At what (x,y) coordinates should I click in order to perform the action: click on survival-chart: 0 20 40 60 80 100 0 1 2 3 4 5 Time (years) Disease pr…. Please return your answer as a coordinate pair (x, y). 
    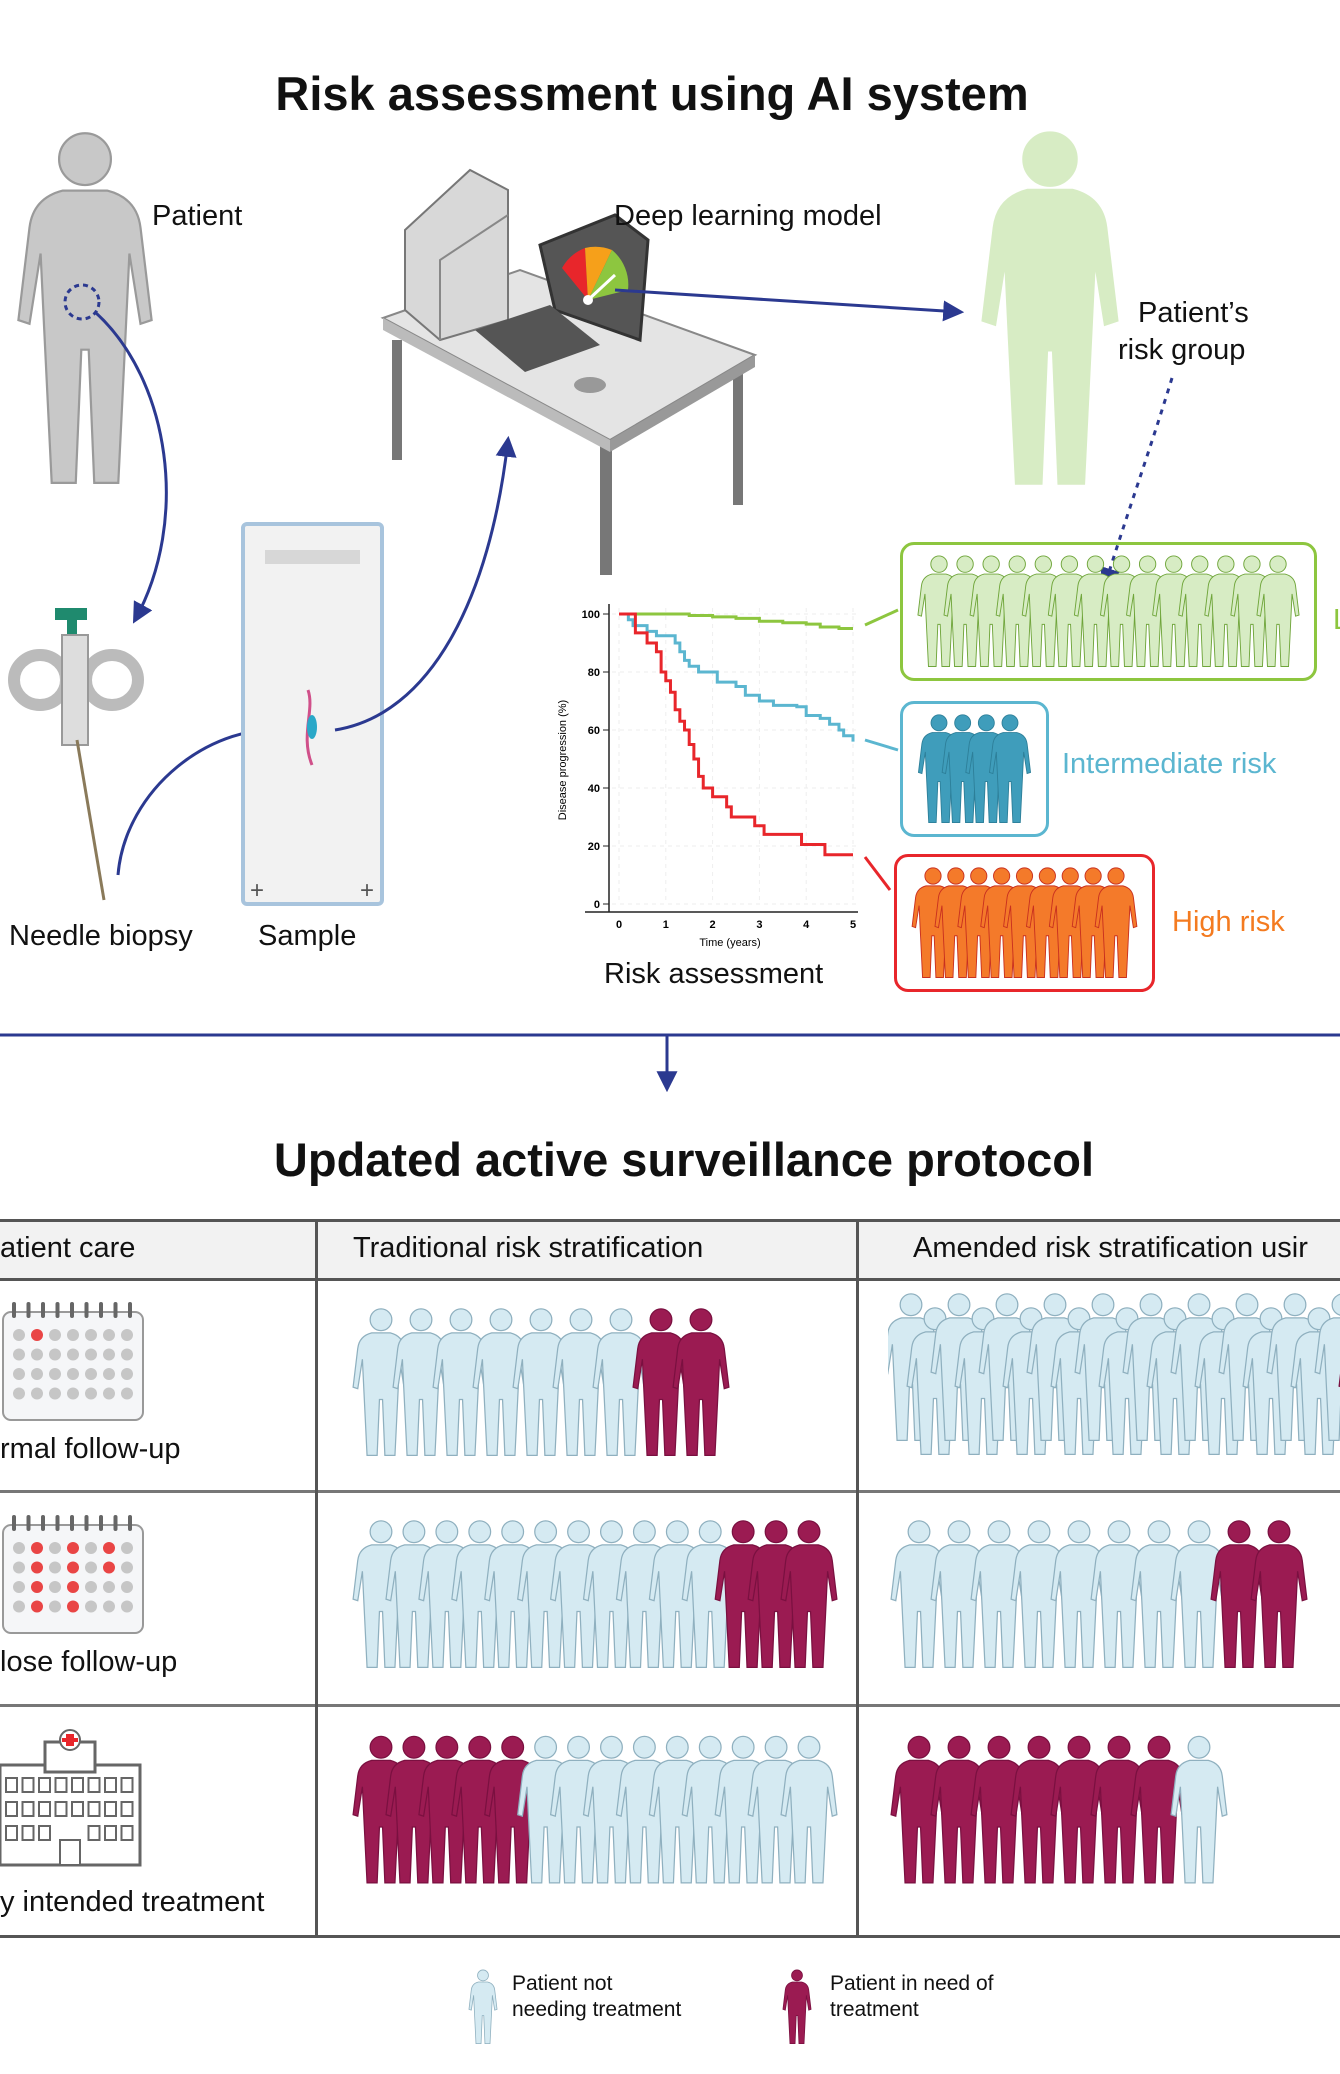
    Looking at the image, I should click on (708, 776).